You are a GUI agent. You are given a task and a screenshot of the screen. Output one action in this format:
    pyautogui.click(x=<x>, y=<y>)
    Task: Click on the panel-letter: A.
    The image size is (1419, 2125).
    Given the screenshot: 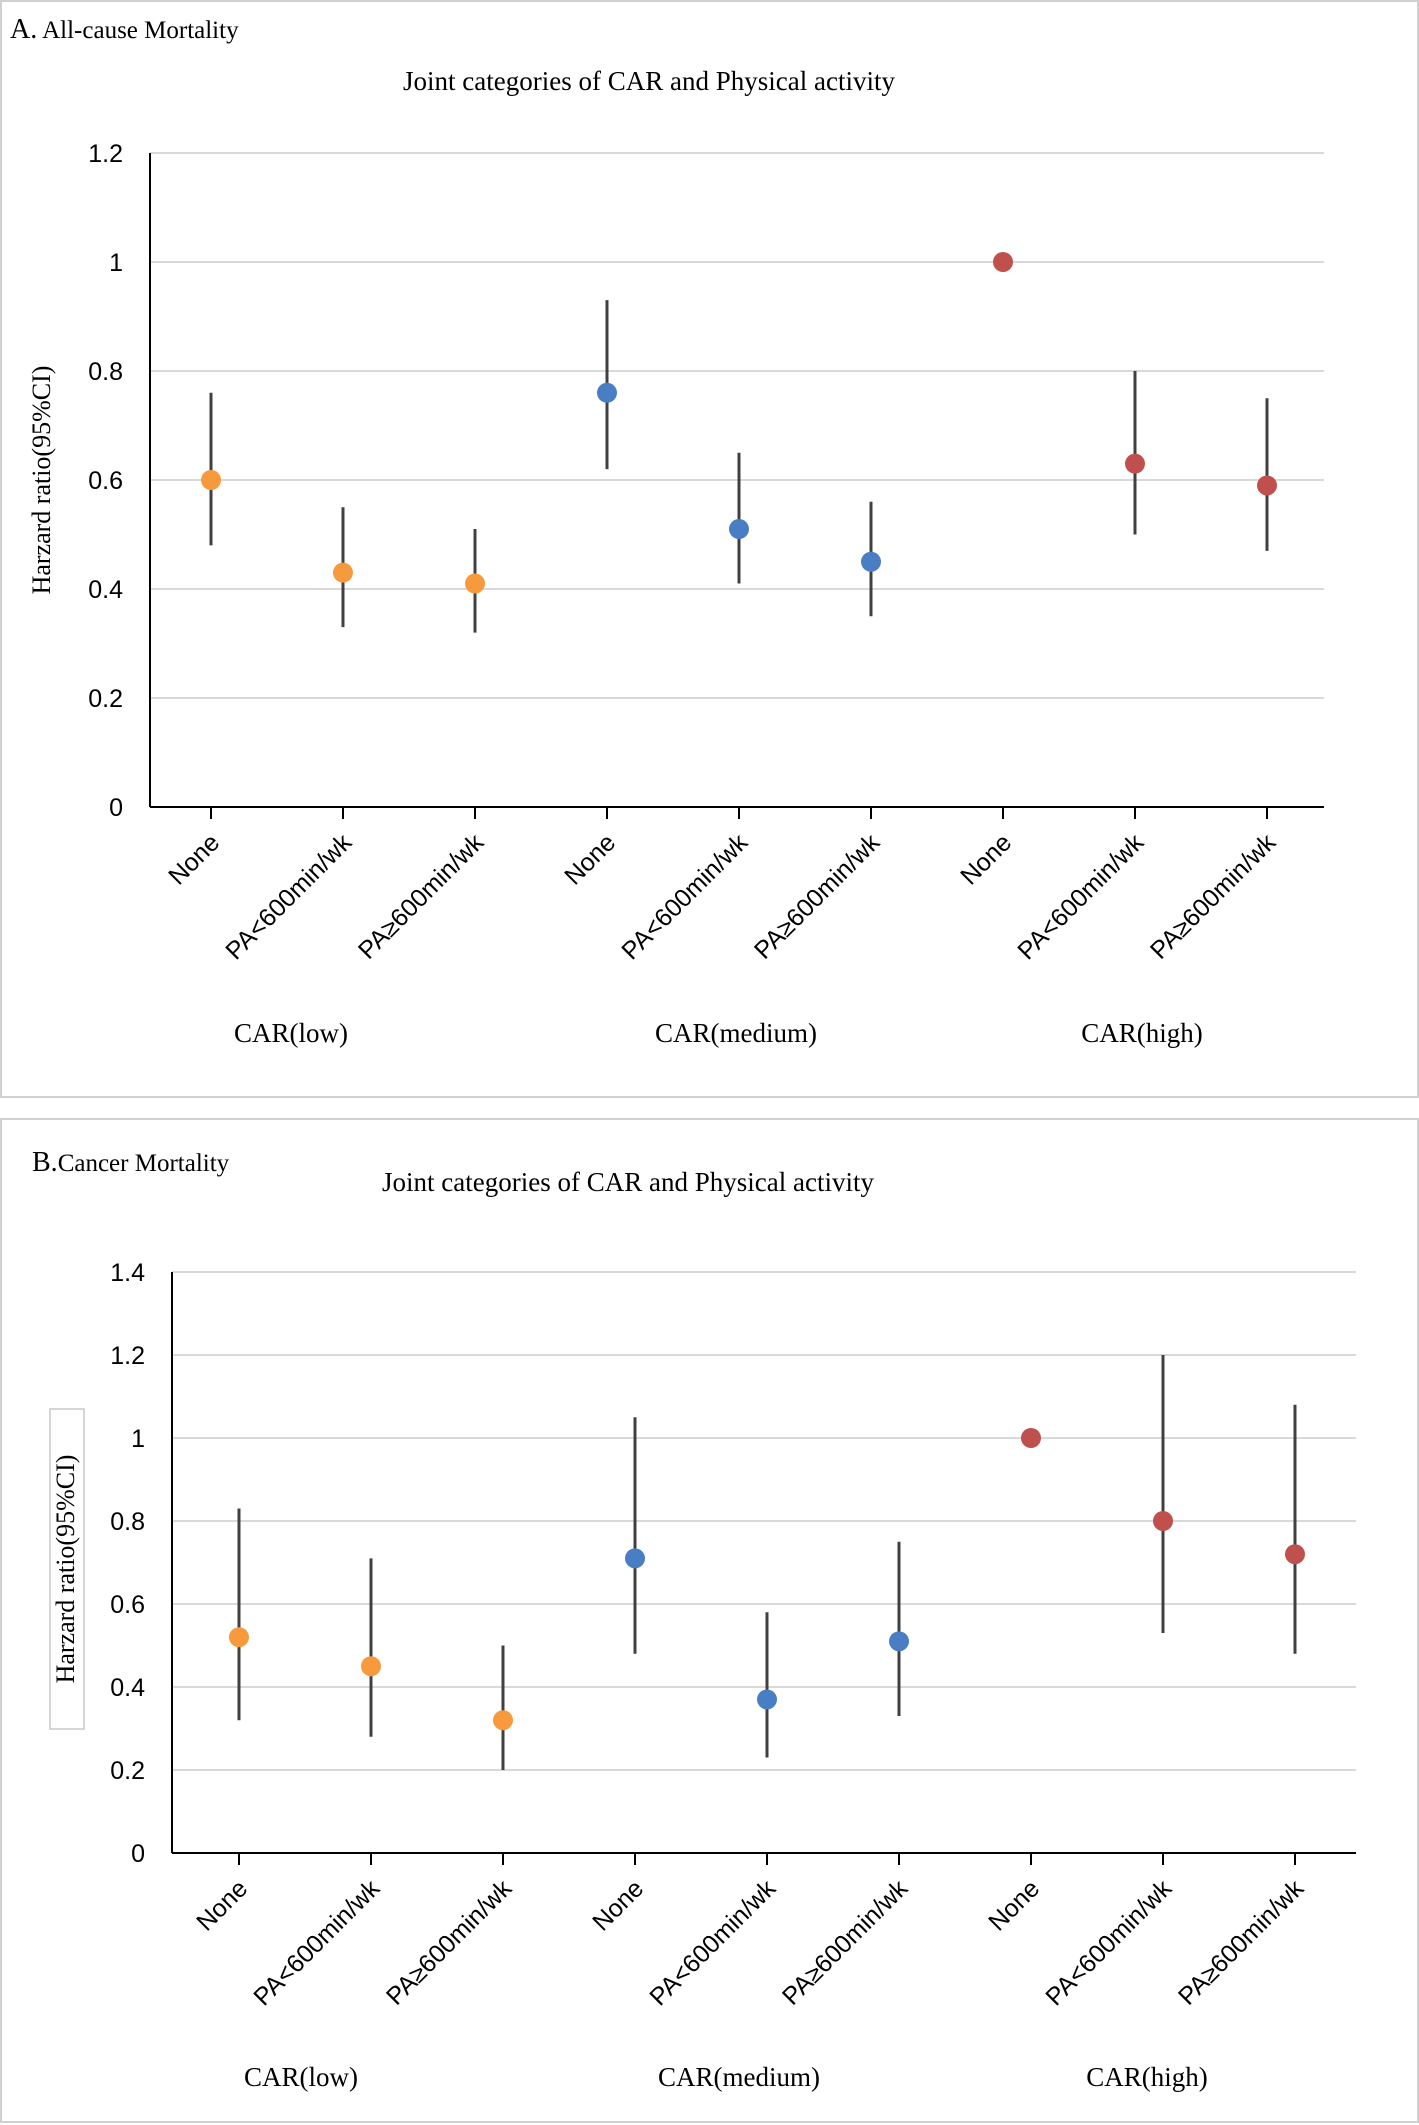 What is the action you would take?
    pyautogui.click(x=23, y=29)
    